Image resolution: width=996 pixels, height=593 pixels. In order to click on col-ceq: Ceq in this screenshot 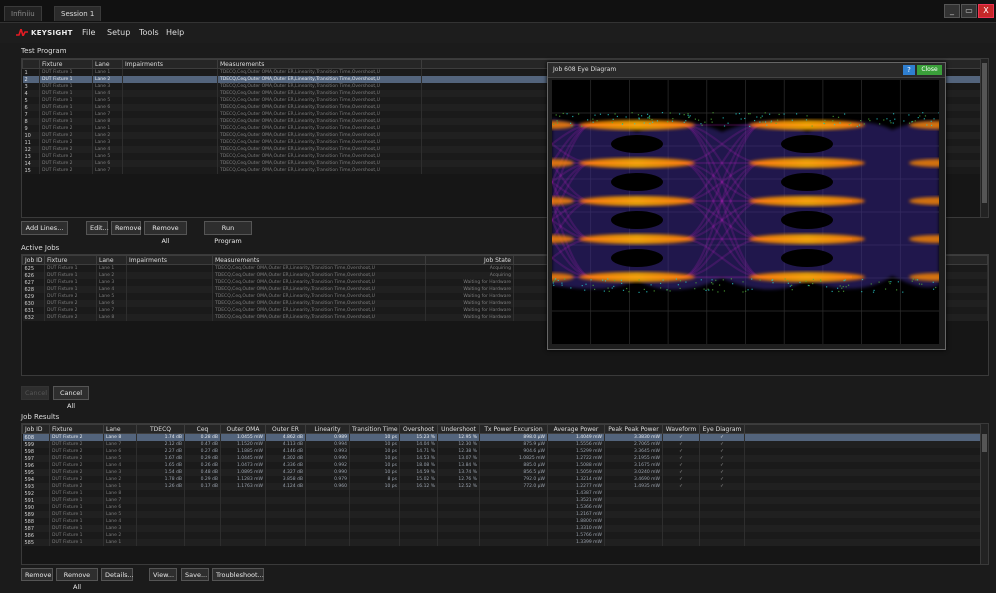, I will do `click(202, 429)`.